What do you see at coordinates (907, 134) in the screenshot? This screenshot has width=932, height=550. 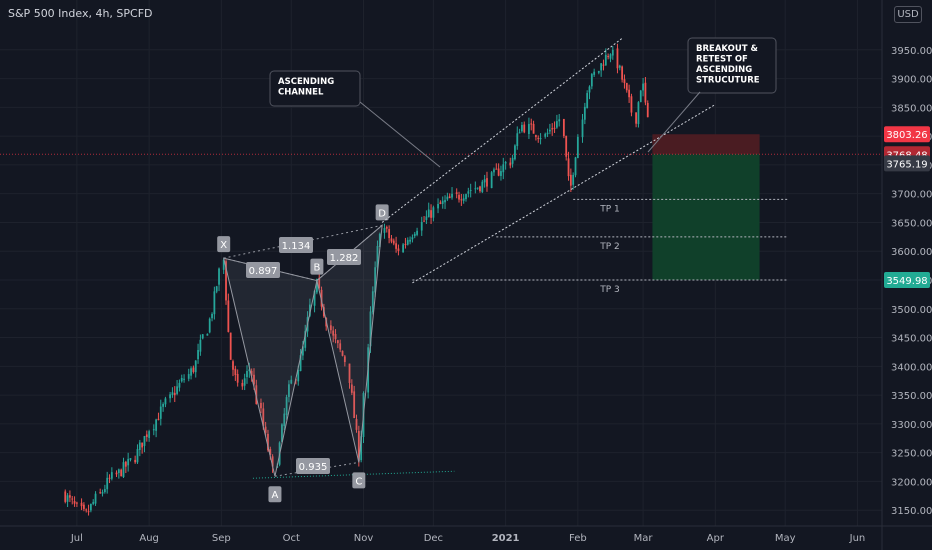 I see `stop-price-tag-bg` at bounding box center [907, 134].